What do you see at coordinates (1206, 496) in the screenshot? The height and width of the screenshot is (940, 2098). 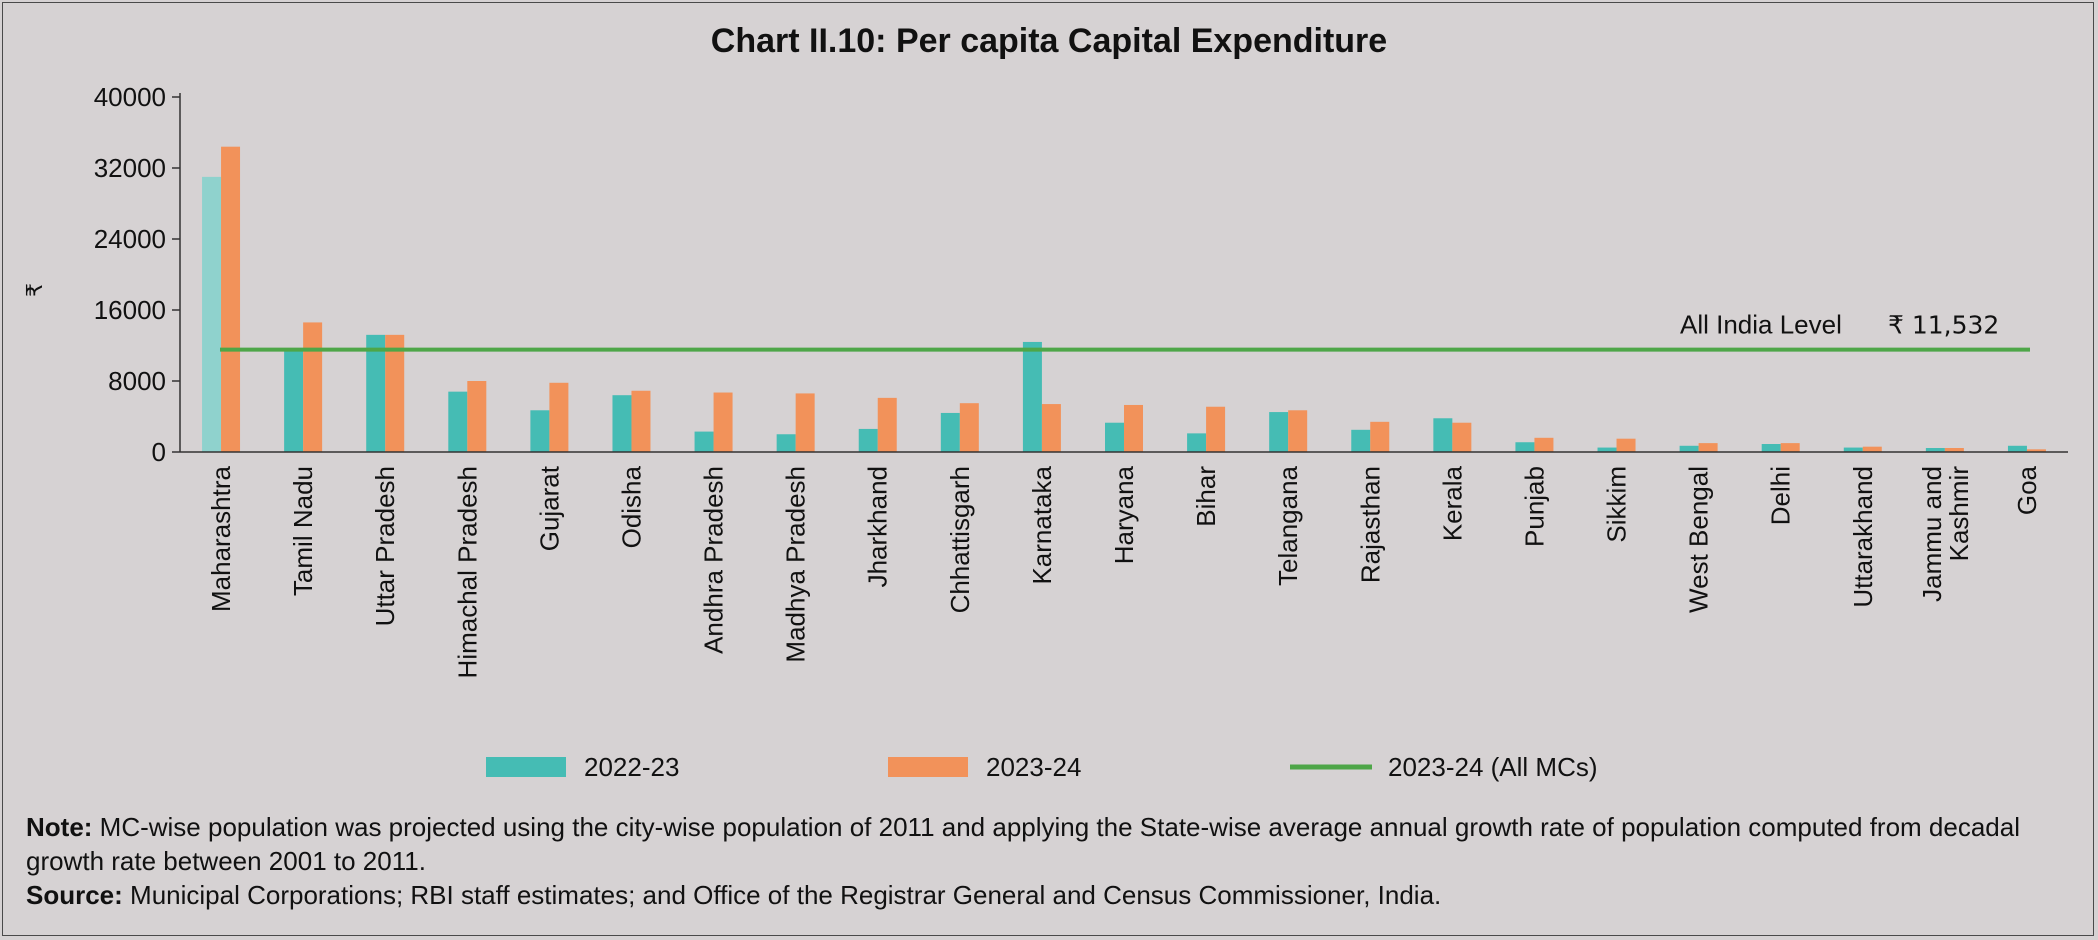 I see `x-tick-label: Bihar` at bounding box center [1206, 496].